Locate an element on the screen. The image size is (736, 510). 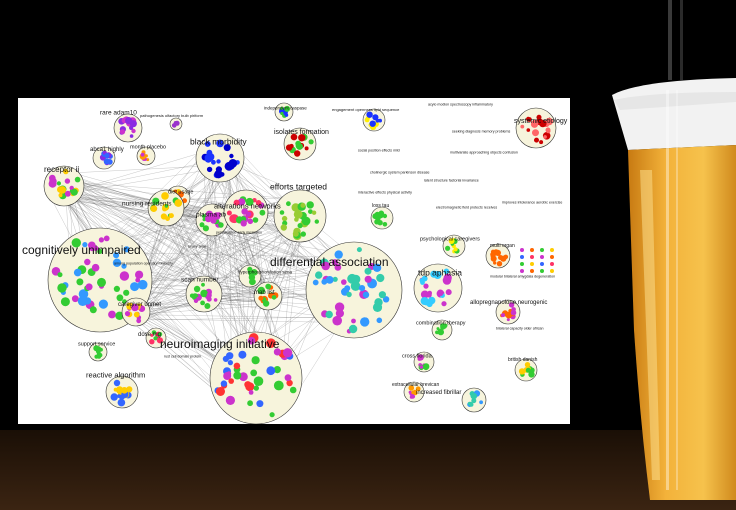
cluster-reactive-algorithm is located at coordinates (122, 392).